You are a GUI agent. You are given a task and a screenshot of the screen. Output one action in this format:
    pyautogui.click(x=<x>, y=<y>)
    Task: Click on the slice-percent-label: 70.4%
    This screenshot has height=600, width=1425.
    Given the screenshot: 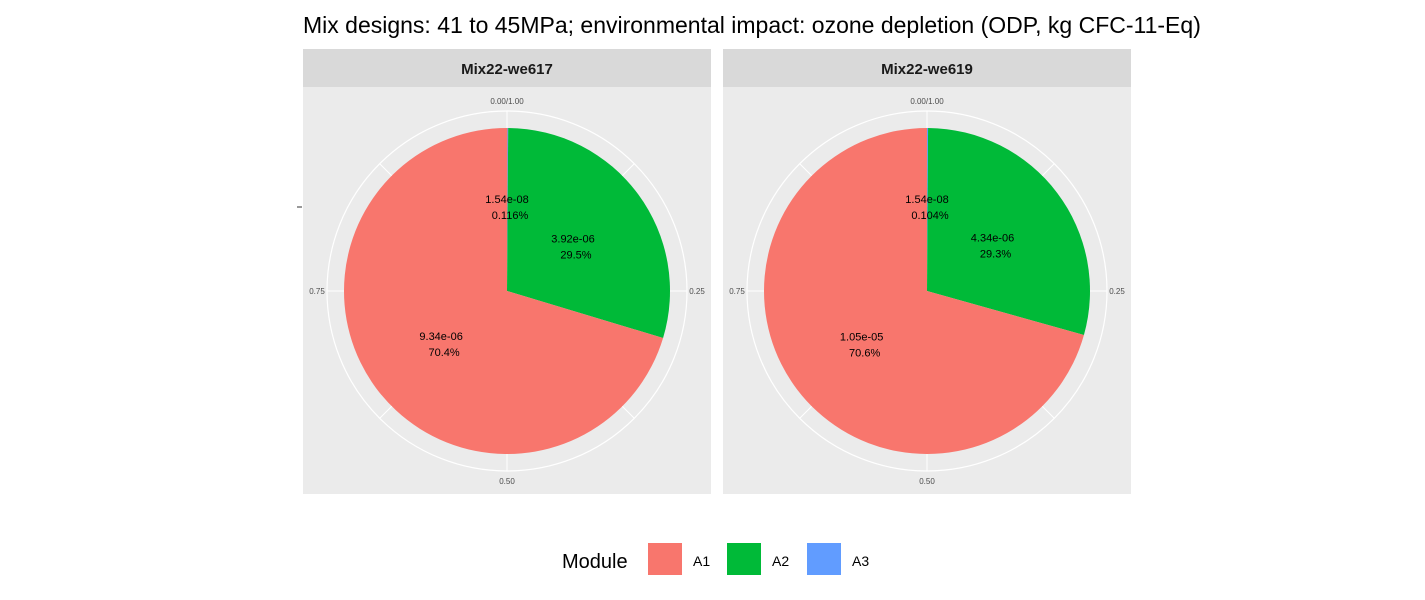 What is the action you would take?
    pyautogui.click(x=444, y=353)
    